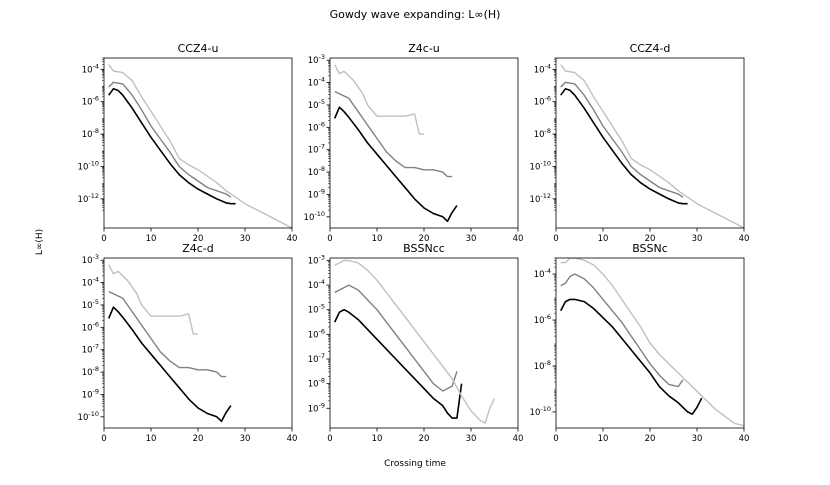 The width and height of the screenshot is (830, 485). I want to click on subplot-title: CCZ4-d, so click(650, 48).